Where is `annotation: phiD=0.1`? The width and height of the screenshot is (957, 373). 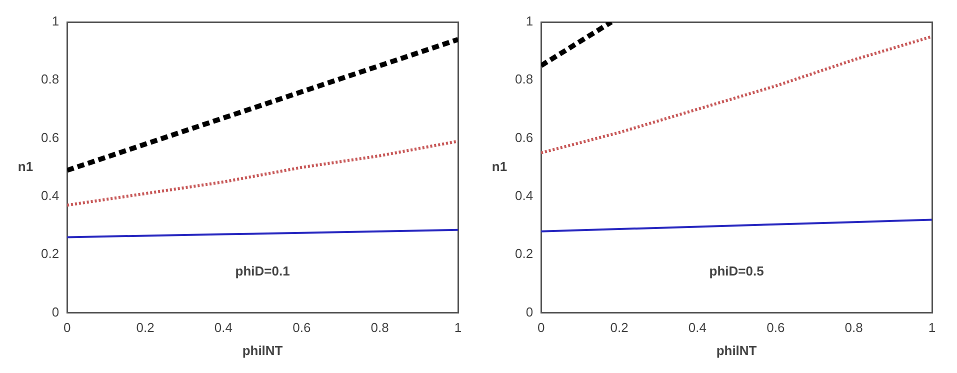 annotation: phiD=0.1 is located at coordinates (262, 271).